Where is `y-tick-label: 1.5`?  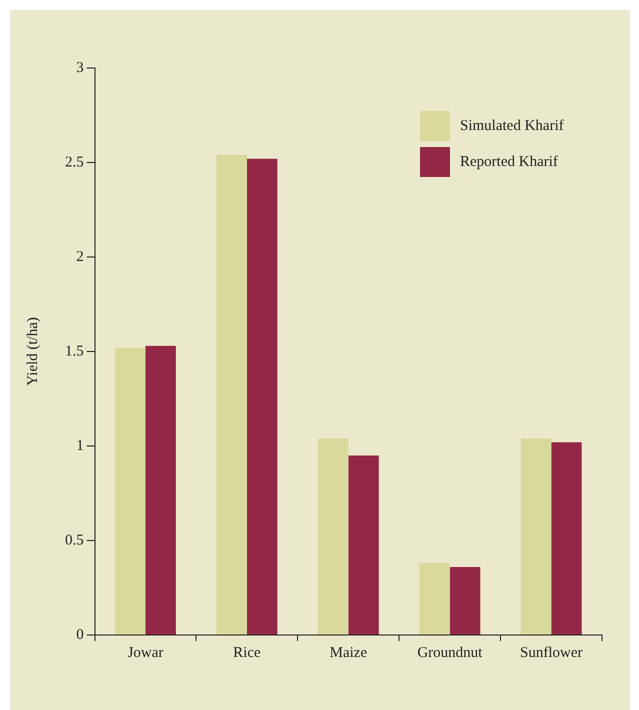 y-tick-label: 1.5 is located at coordinates (74, 351).